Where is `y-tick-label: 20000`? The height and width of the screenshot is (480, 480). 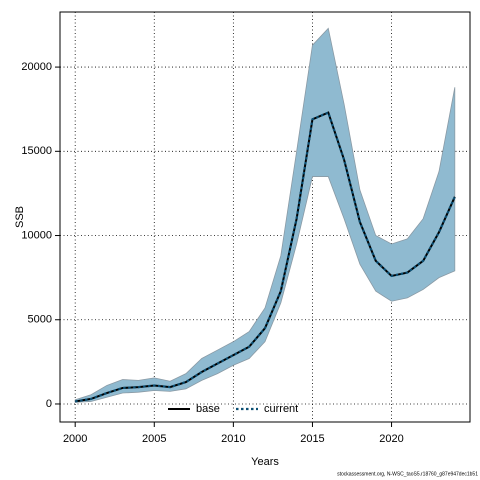
y-tick-label: 20000 is located at coordinates (36, 67).